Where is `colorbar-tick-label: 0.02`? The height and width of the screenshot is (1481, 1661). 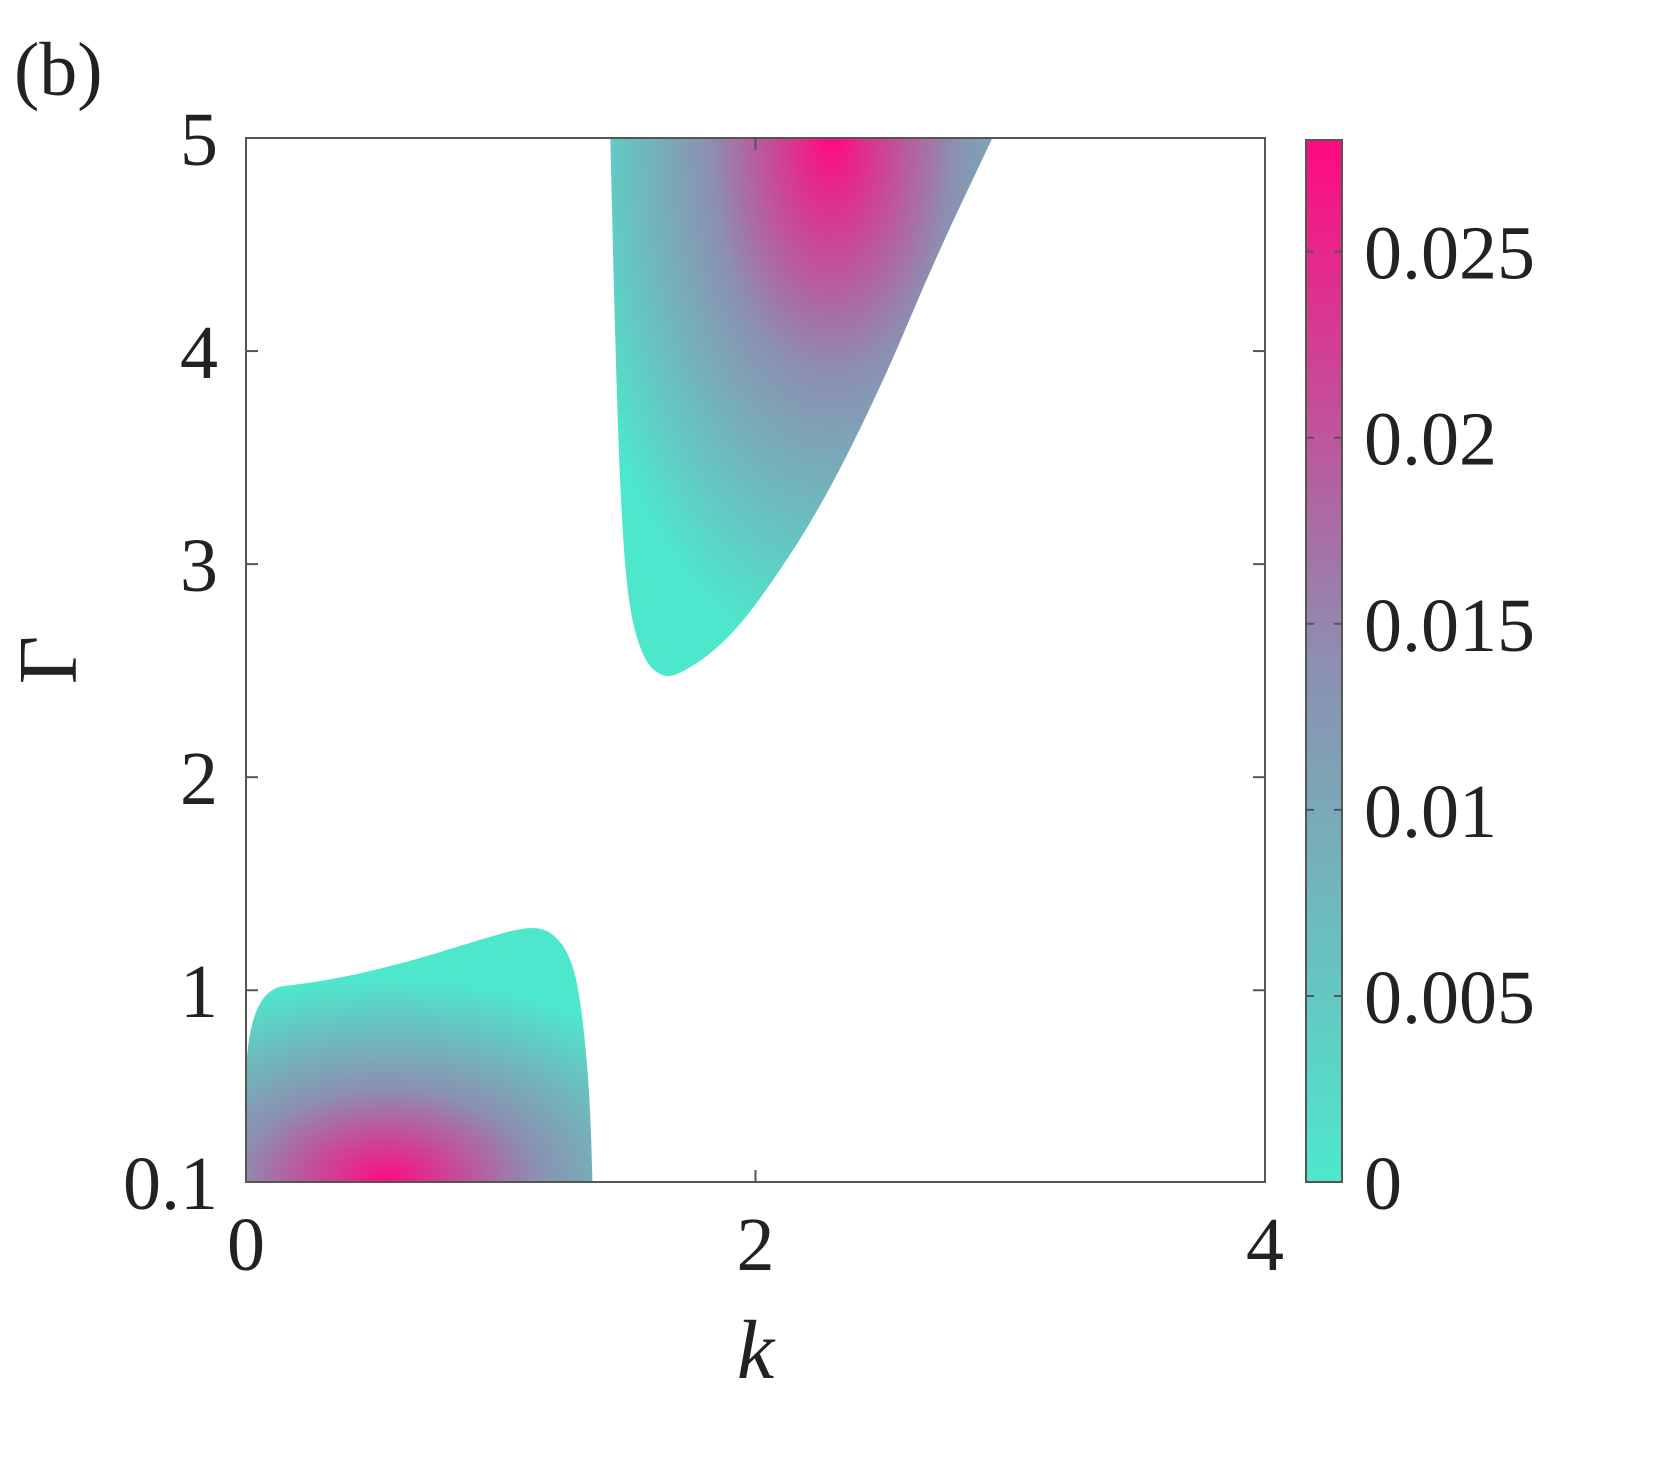 colorbar-tick-label: 0.02 is located at coordinates (1430, 440).